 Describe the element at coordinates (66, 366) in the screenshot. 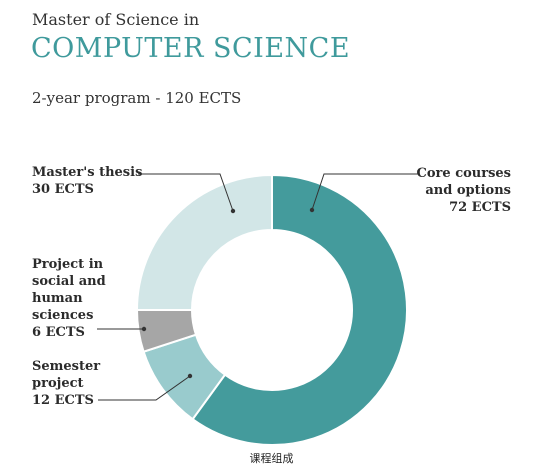

I see `slice-label-1-line-0: Semester` at that location.